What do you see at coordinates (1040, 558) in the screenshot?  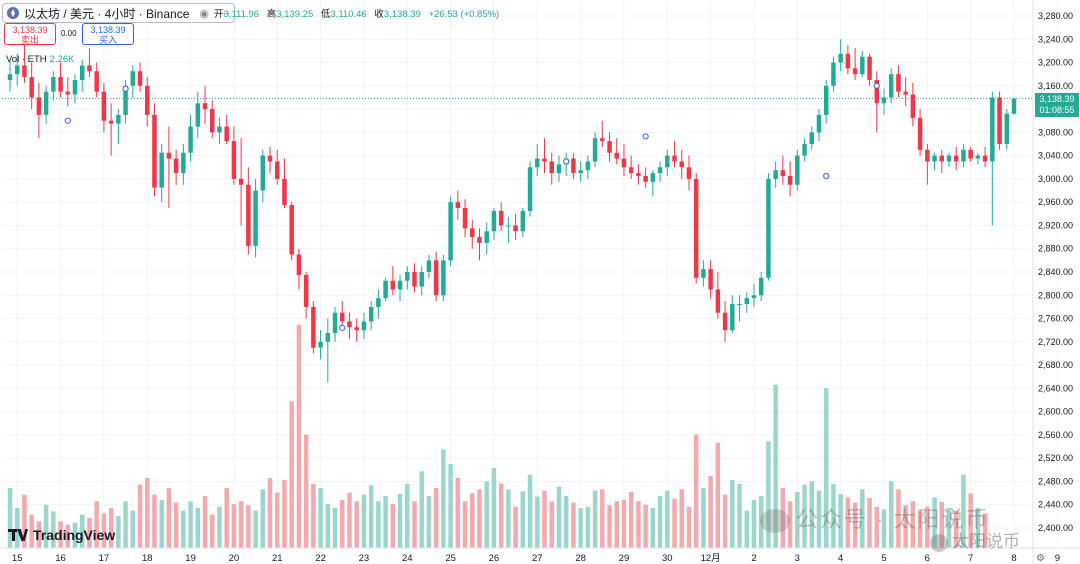 I see `axis-settings-icon: ⚙` at bounding box center [1040, 558].